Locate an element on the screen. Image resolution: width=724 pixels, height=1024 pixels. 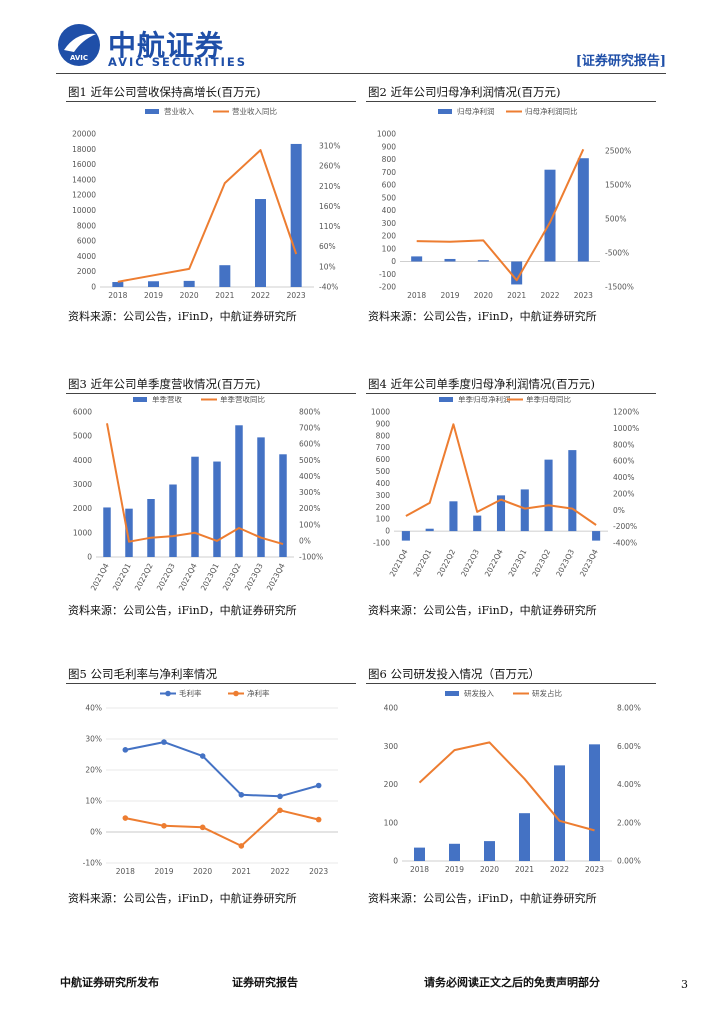
y-tick-label: 700 is located at coordinates (389, 172).